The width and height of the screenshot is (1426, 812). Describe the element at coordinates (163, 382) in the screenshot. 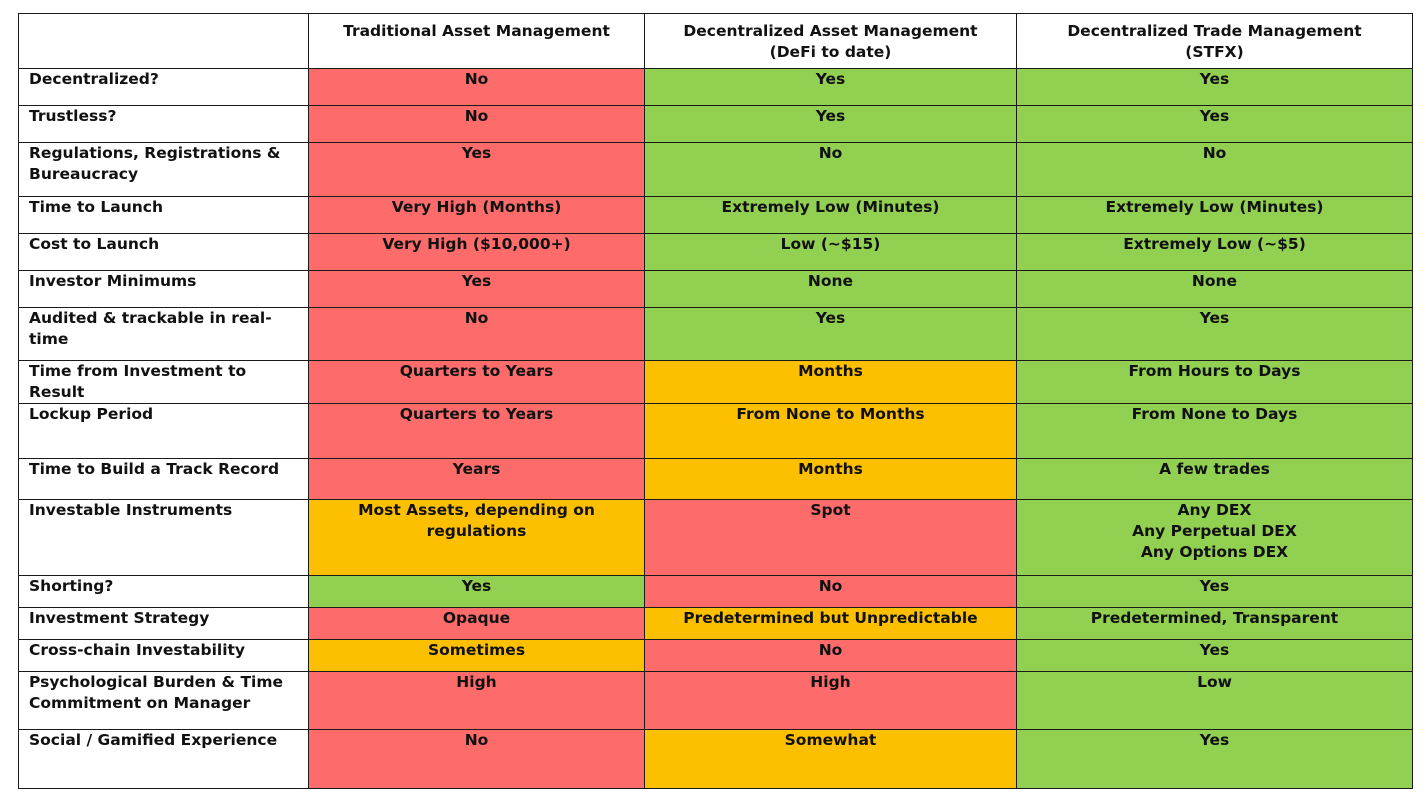

I see `row-label: Time from Investment to Result` at that location.